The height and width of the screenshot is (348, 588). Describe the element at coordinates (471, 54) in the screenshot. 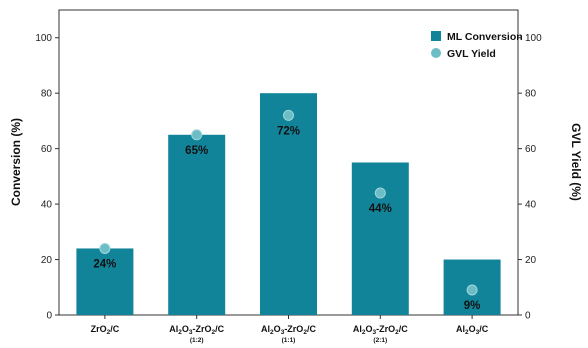

I see `legend-label-gvl-yield: GVL Yield` at that location.